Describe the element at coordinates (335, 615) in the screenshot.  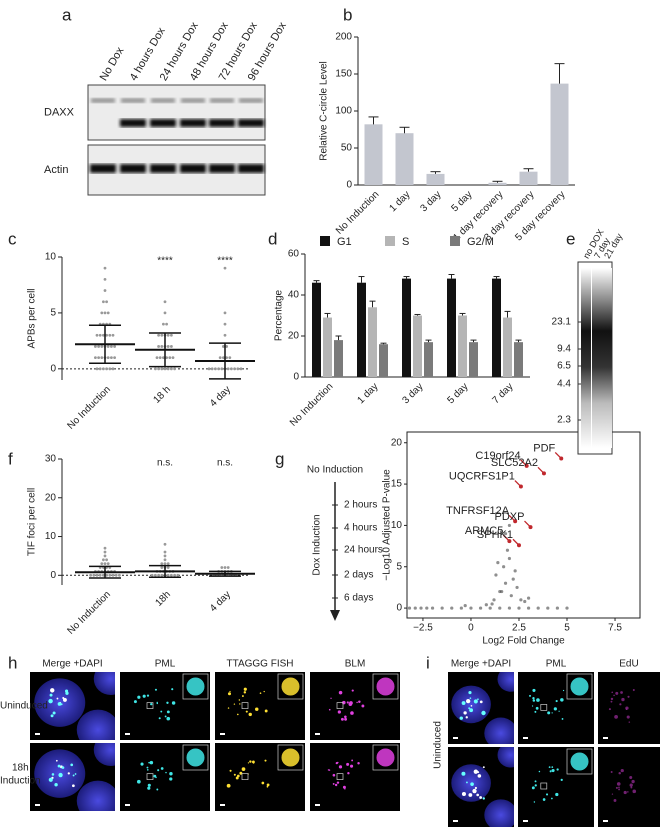
I see `timeline-arrow` at that location.